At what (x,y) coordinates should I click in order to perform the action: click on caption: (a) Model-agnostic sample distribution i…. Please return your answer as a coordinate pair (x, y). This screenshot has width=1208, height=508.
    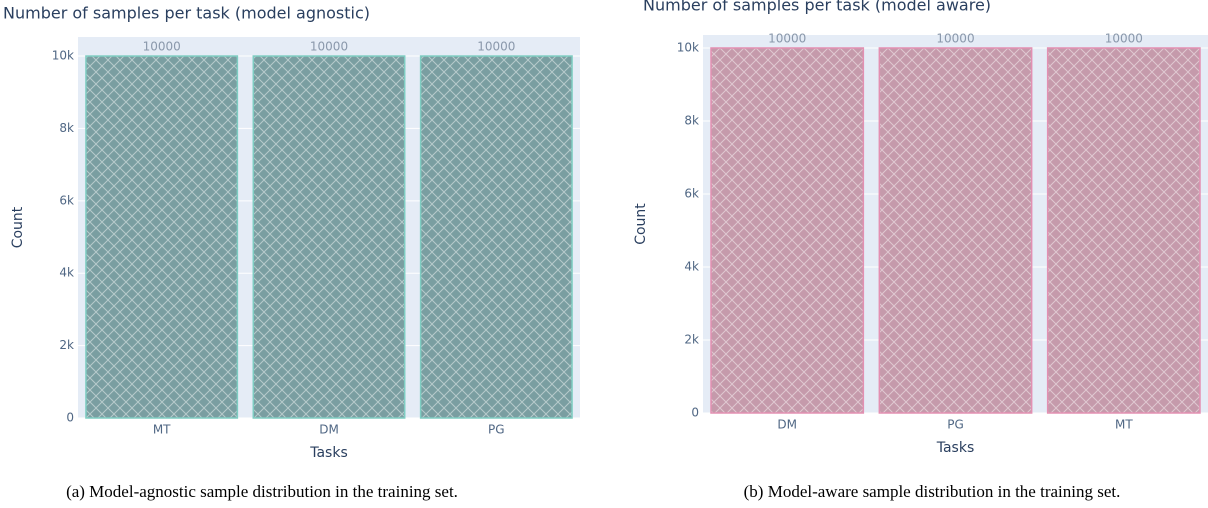
    Looking at the image, I should click on (262, 491).